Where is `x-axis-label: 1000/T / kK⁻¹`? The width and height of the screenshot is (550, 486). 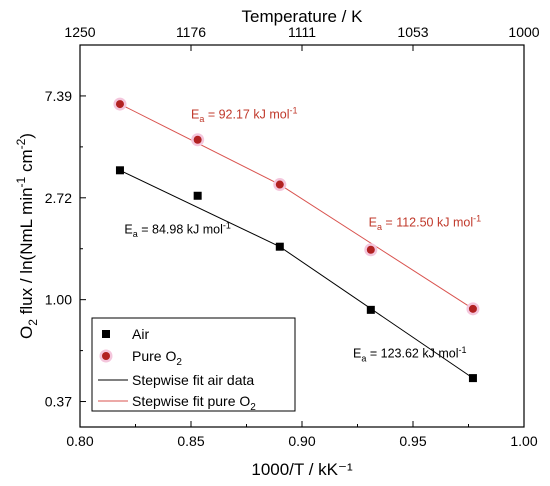 x-axis-label: 1000/T / kK⁻¹ is located at coordinates (302, 469).